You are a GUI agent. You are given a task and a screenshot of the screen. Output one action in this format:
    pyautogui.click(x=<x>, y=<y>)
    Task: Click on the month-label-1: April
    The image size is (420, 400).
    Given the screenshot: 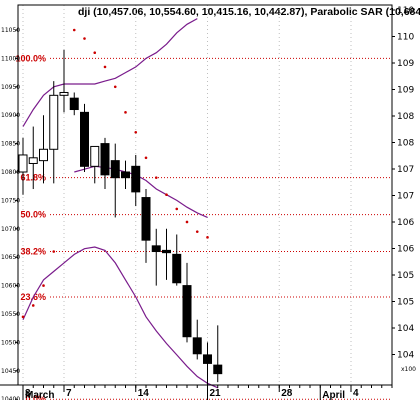 What is the action you would take?
    pyautogui.click(x=333, y=395)
    